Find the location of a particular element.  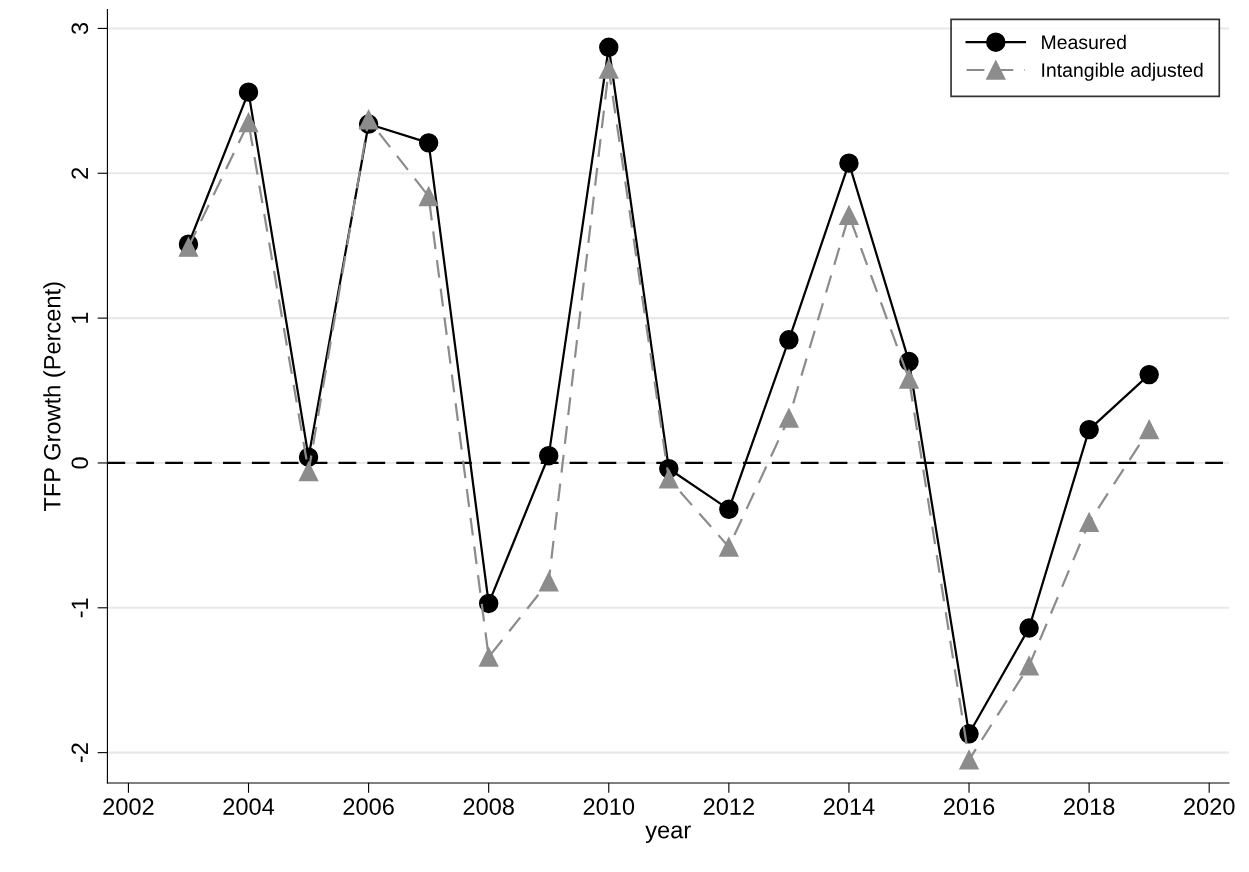

x-axis-title: year is located at coordinates (668, 834).